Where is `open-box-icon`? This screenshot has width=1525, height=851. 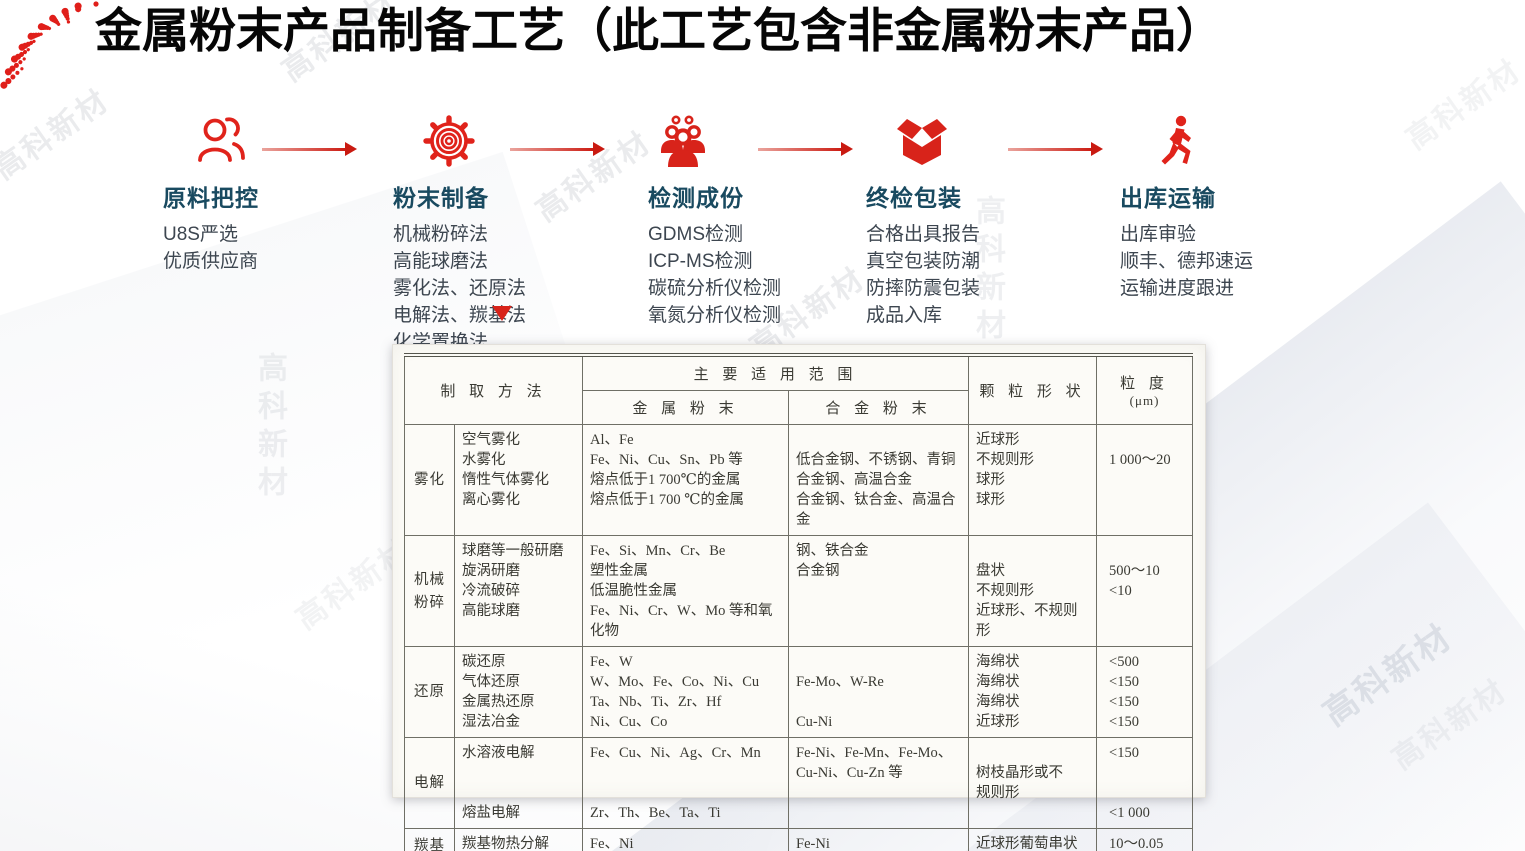 open-box-icon is located at coordinates (923, 141).